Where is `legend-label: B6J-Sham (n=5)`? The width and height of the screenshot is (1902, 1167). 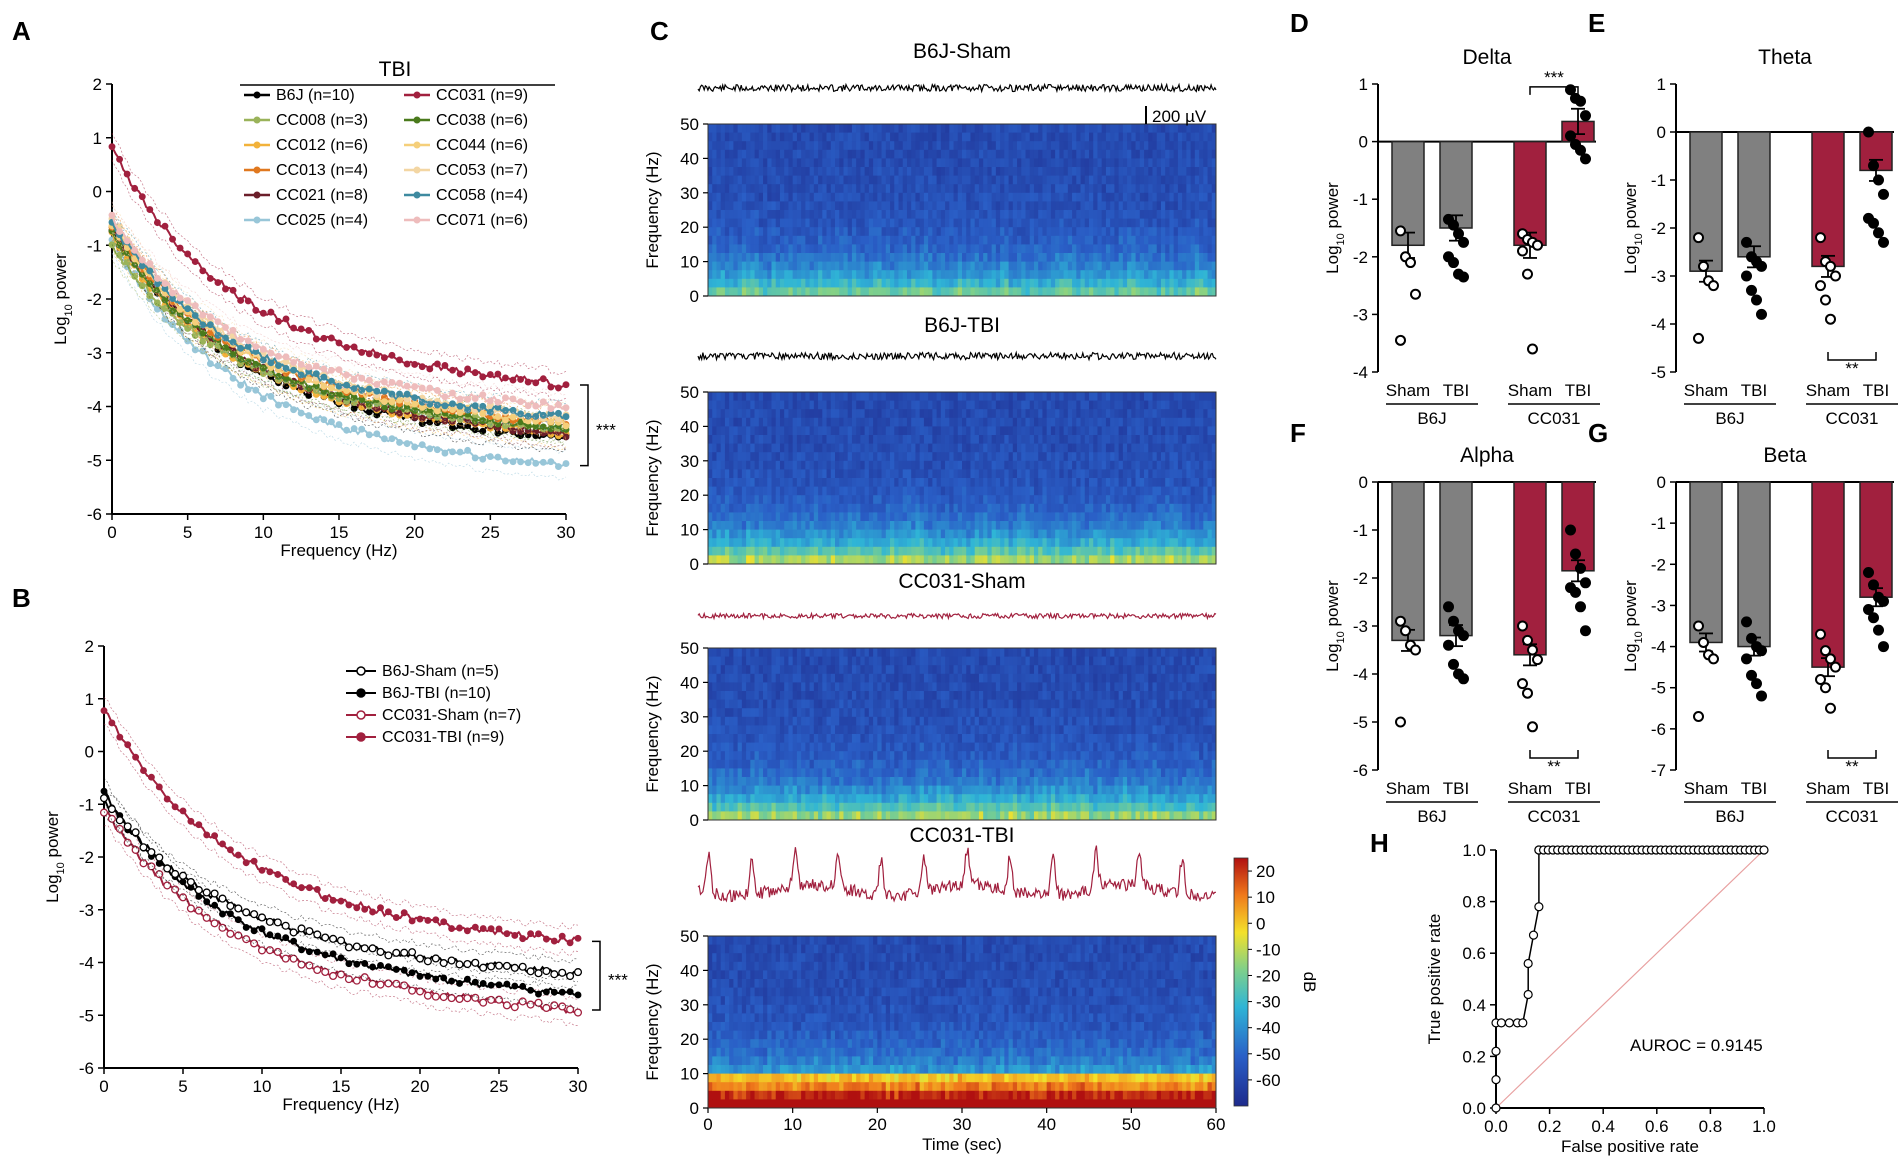 legend-label: B6J-Sham (n=5) is located at coordinates (440, 671).